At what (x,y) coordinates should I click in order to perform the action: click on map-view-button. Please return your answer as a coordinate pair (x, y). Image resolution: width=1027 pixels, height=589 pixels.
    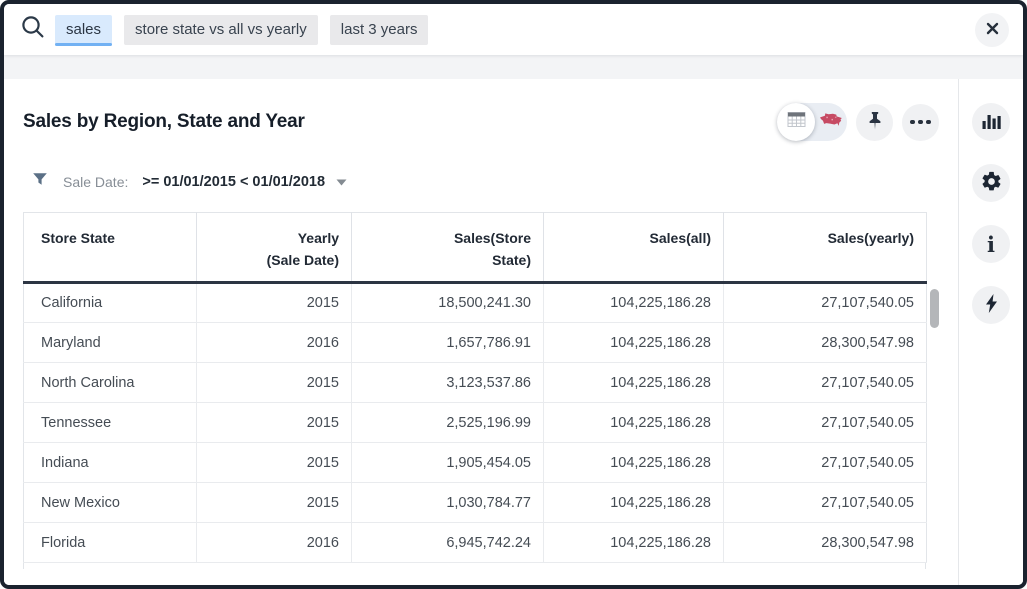
    Looking at the image, I should click on (831, 122).